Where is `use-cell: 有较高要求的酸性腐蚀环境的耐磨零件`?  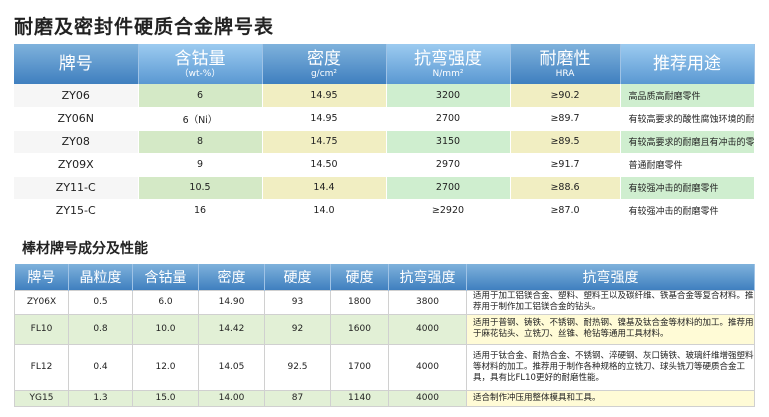 use-cell: 有较高要求的酸性腐蚀环境的耐磨零件 is located at coordinates (687, 119).